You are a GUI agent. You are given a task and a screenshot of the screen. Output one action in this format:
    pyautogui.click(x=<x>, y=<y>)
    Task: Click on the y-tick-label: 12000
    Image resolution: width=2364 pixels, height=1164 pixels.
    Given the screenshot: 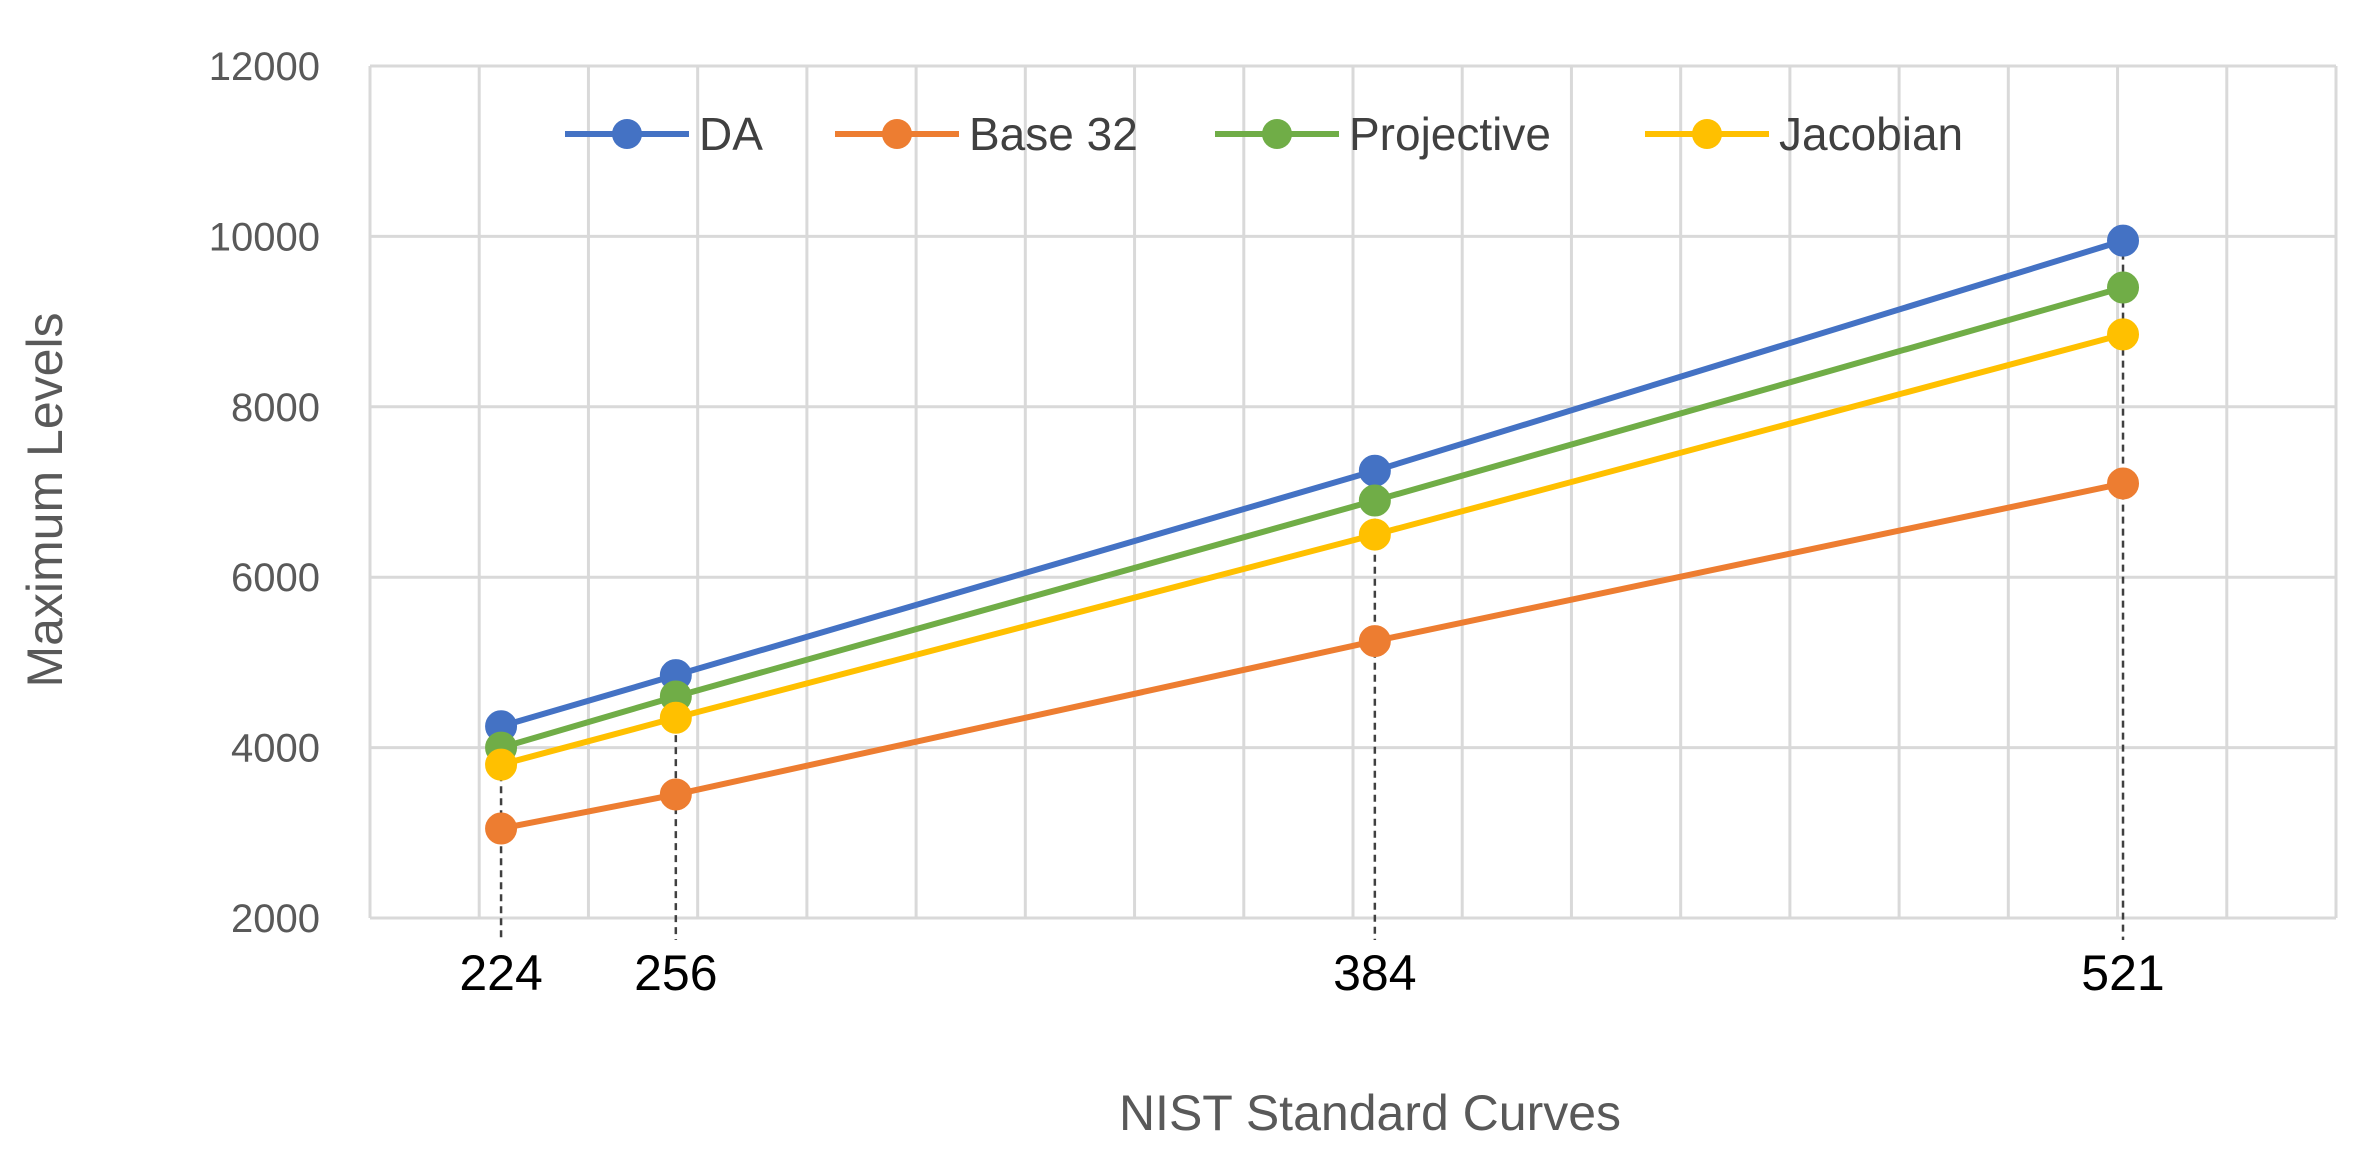 What is the action you would take?
    pyautogui.click(x=264, y=67)
    